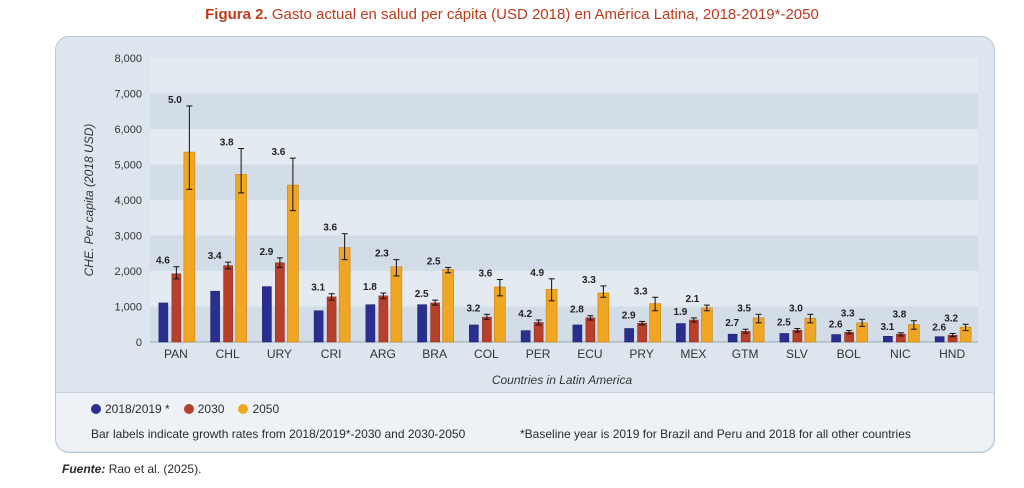 The width and height of the screenshot is (1024, 488). Describe the element at coordinates (784, 323) in the screenshot. I see `data-label-SLV-1: 2.5` at that location.